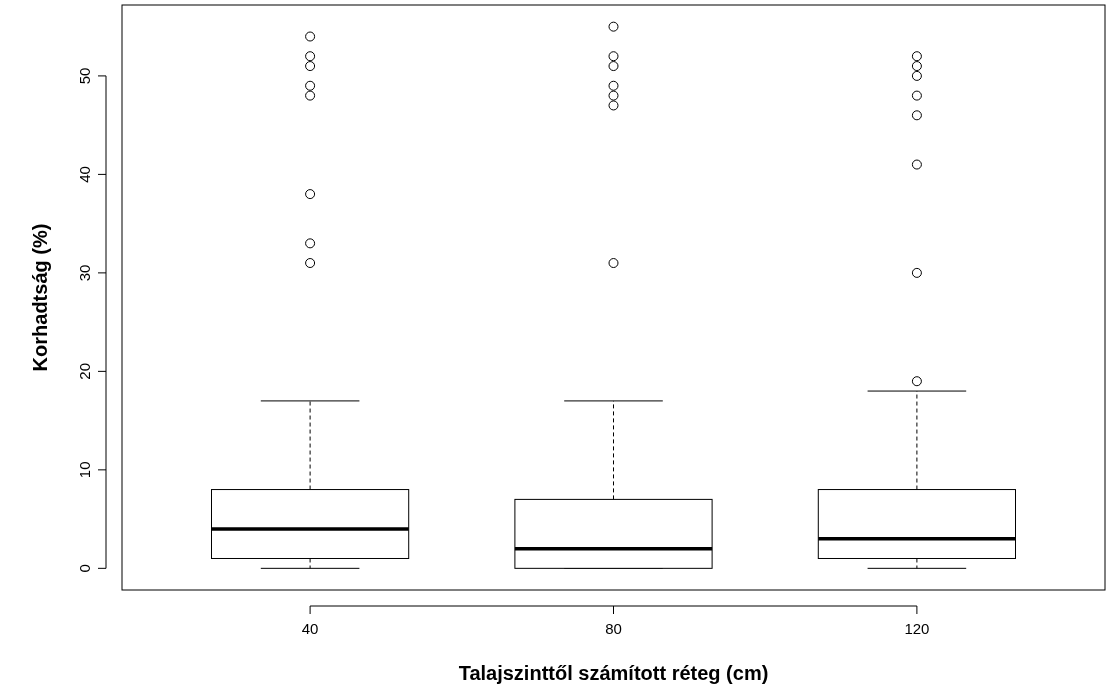 The height and width of the screenshot is (691, 1109). I want to click on y-tick-label: 40, so click(84, 174).